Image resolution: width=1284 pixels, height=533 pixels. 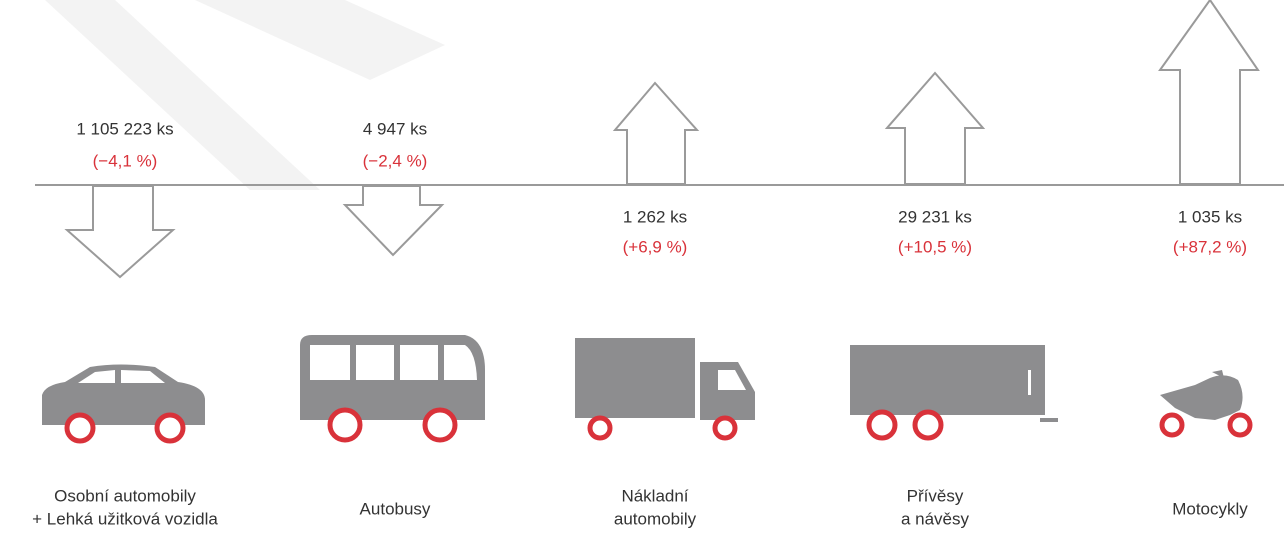 I want to click on vehicle-label: + Lehká užitková vozidla, so click(x=125, y=518).